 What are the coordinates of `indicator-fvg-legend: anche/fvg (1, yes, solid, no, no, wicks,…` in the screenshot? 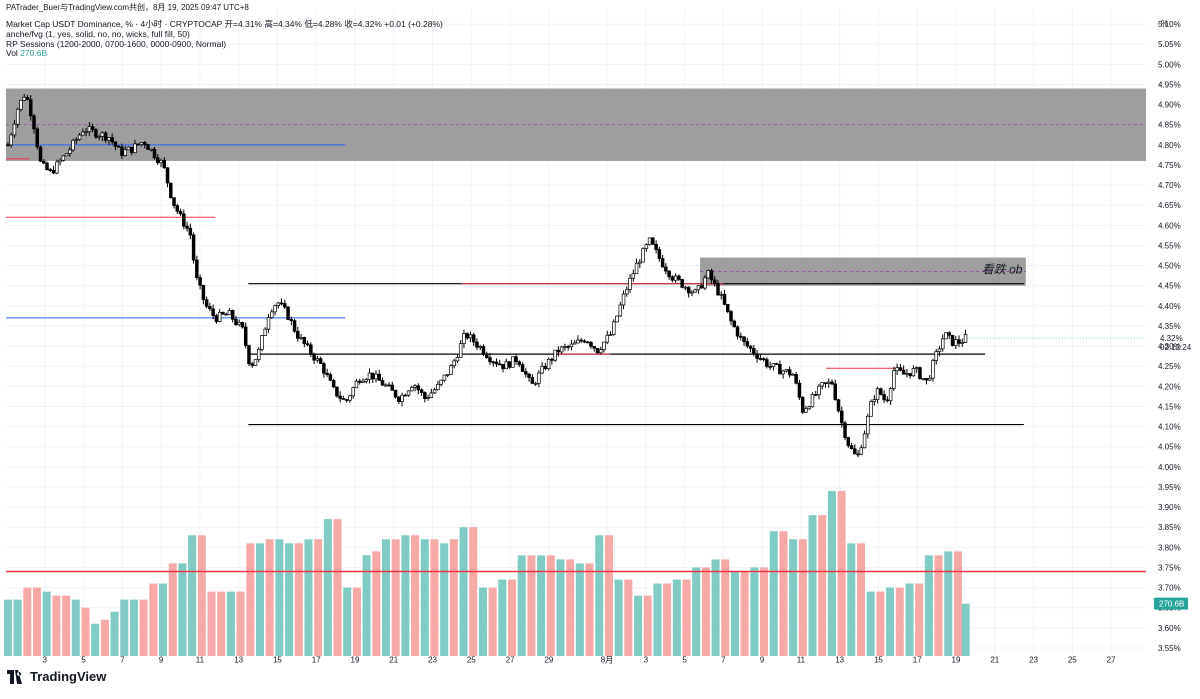 It's located at (98, 34).